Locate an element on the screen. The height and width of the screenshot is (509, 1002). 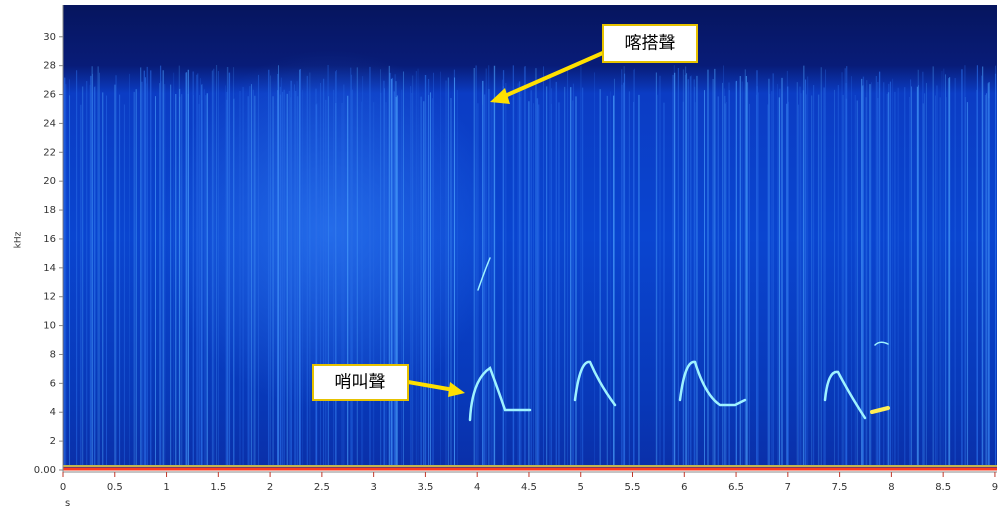
x-axis-label: s is located at coordinates (67, 503).